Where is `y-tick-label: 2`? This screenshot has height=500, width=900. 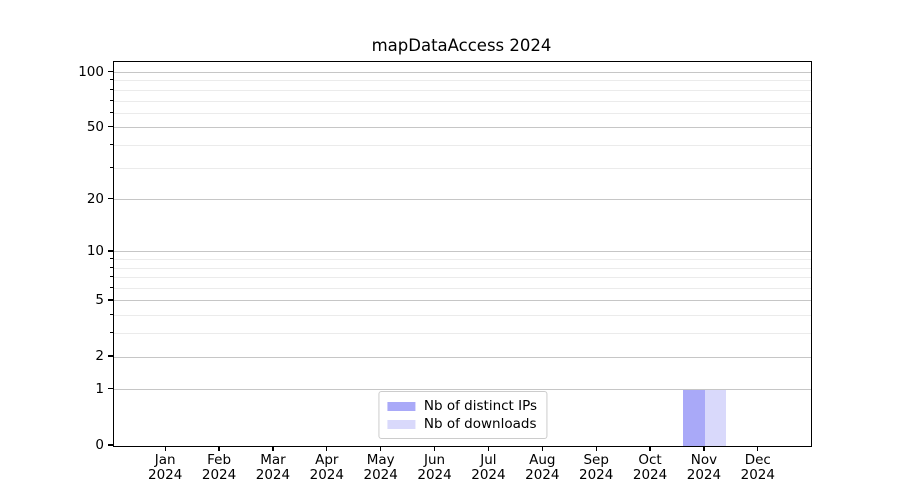
y-tick-label: 2 is located at coordinates (99, 356).